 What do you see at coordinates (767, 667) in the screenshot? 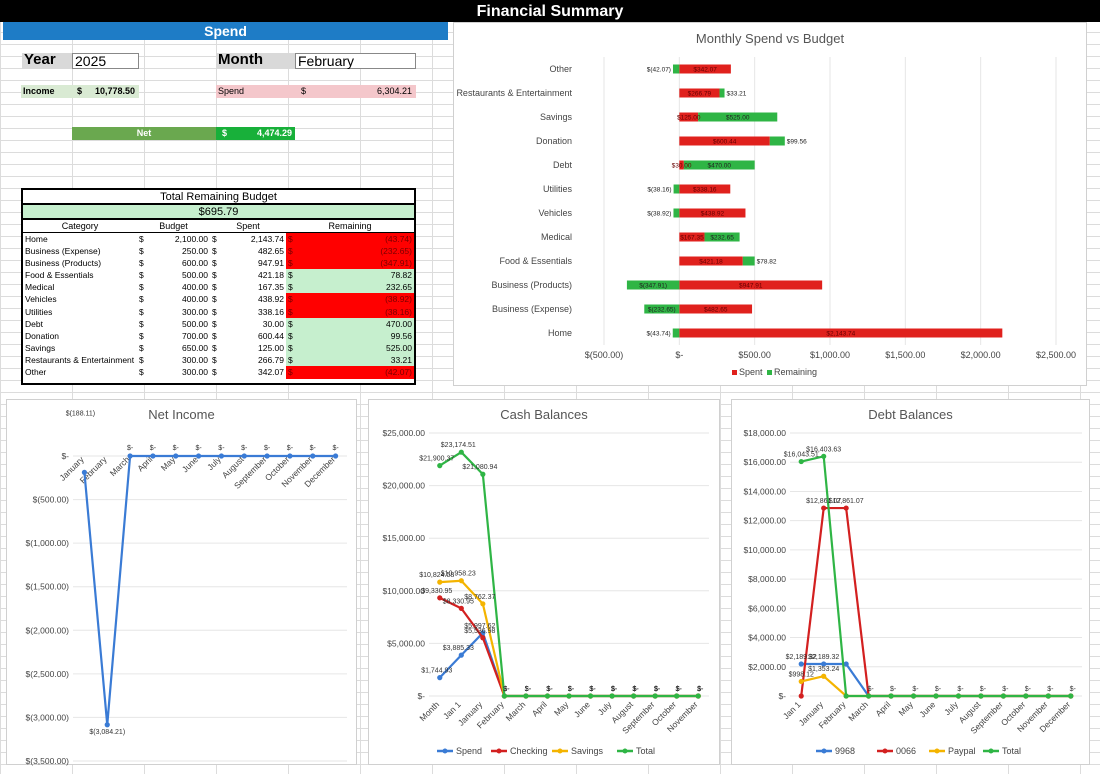
I see `y-tick-label: $2,000.00` at bounding box center [767, 667].